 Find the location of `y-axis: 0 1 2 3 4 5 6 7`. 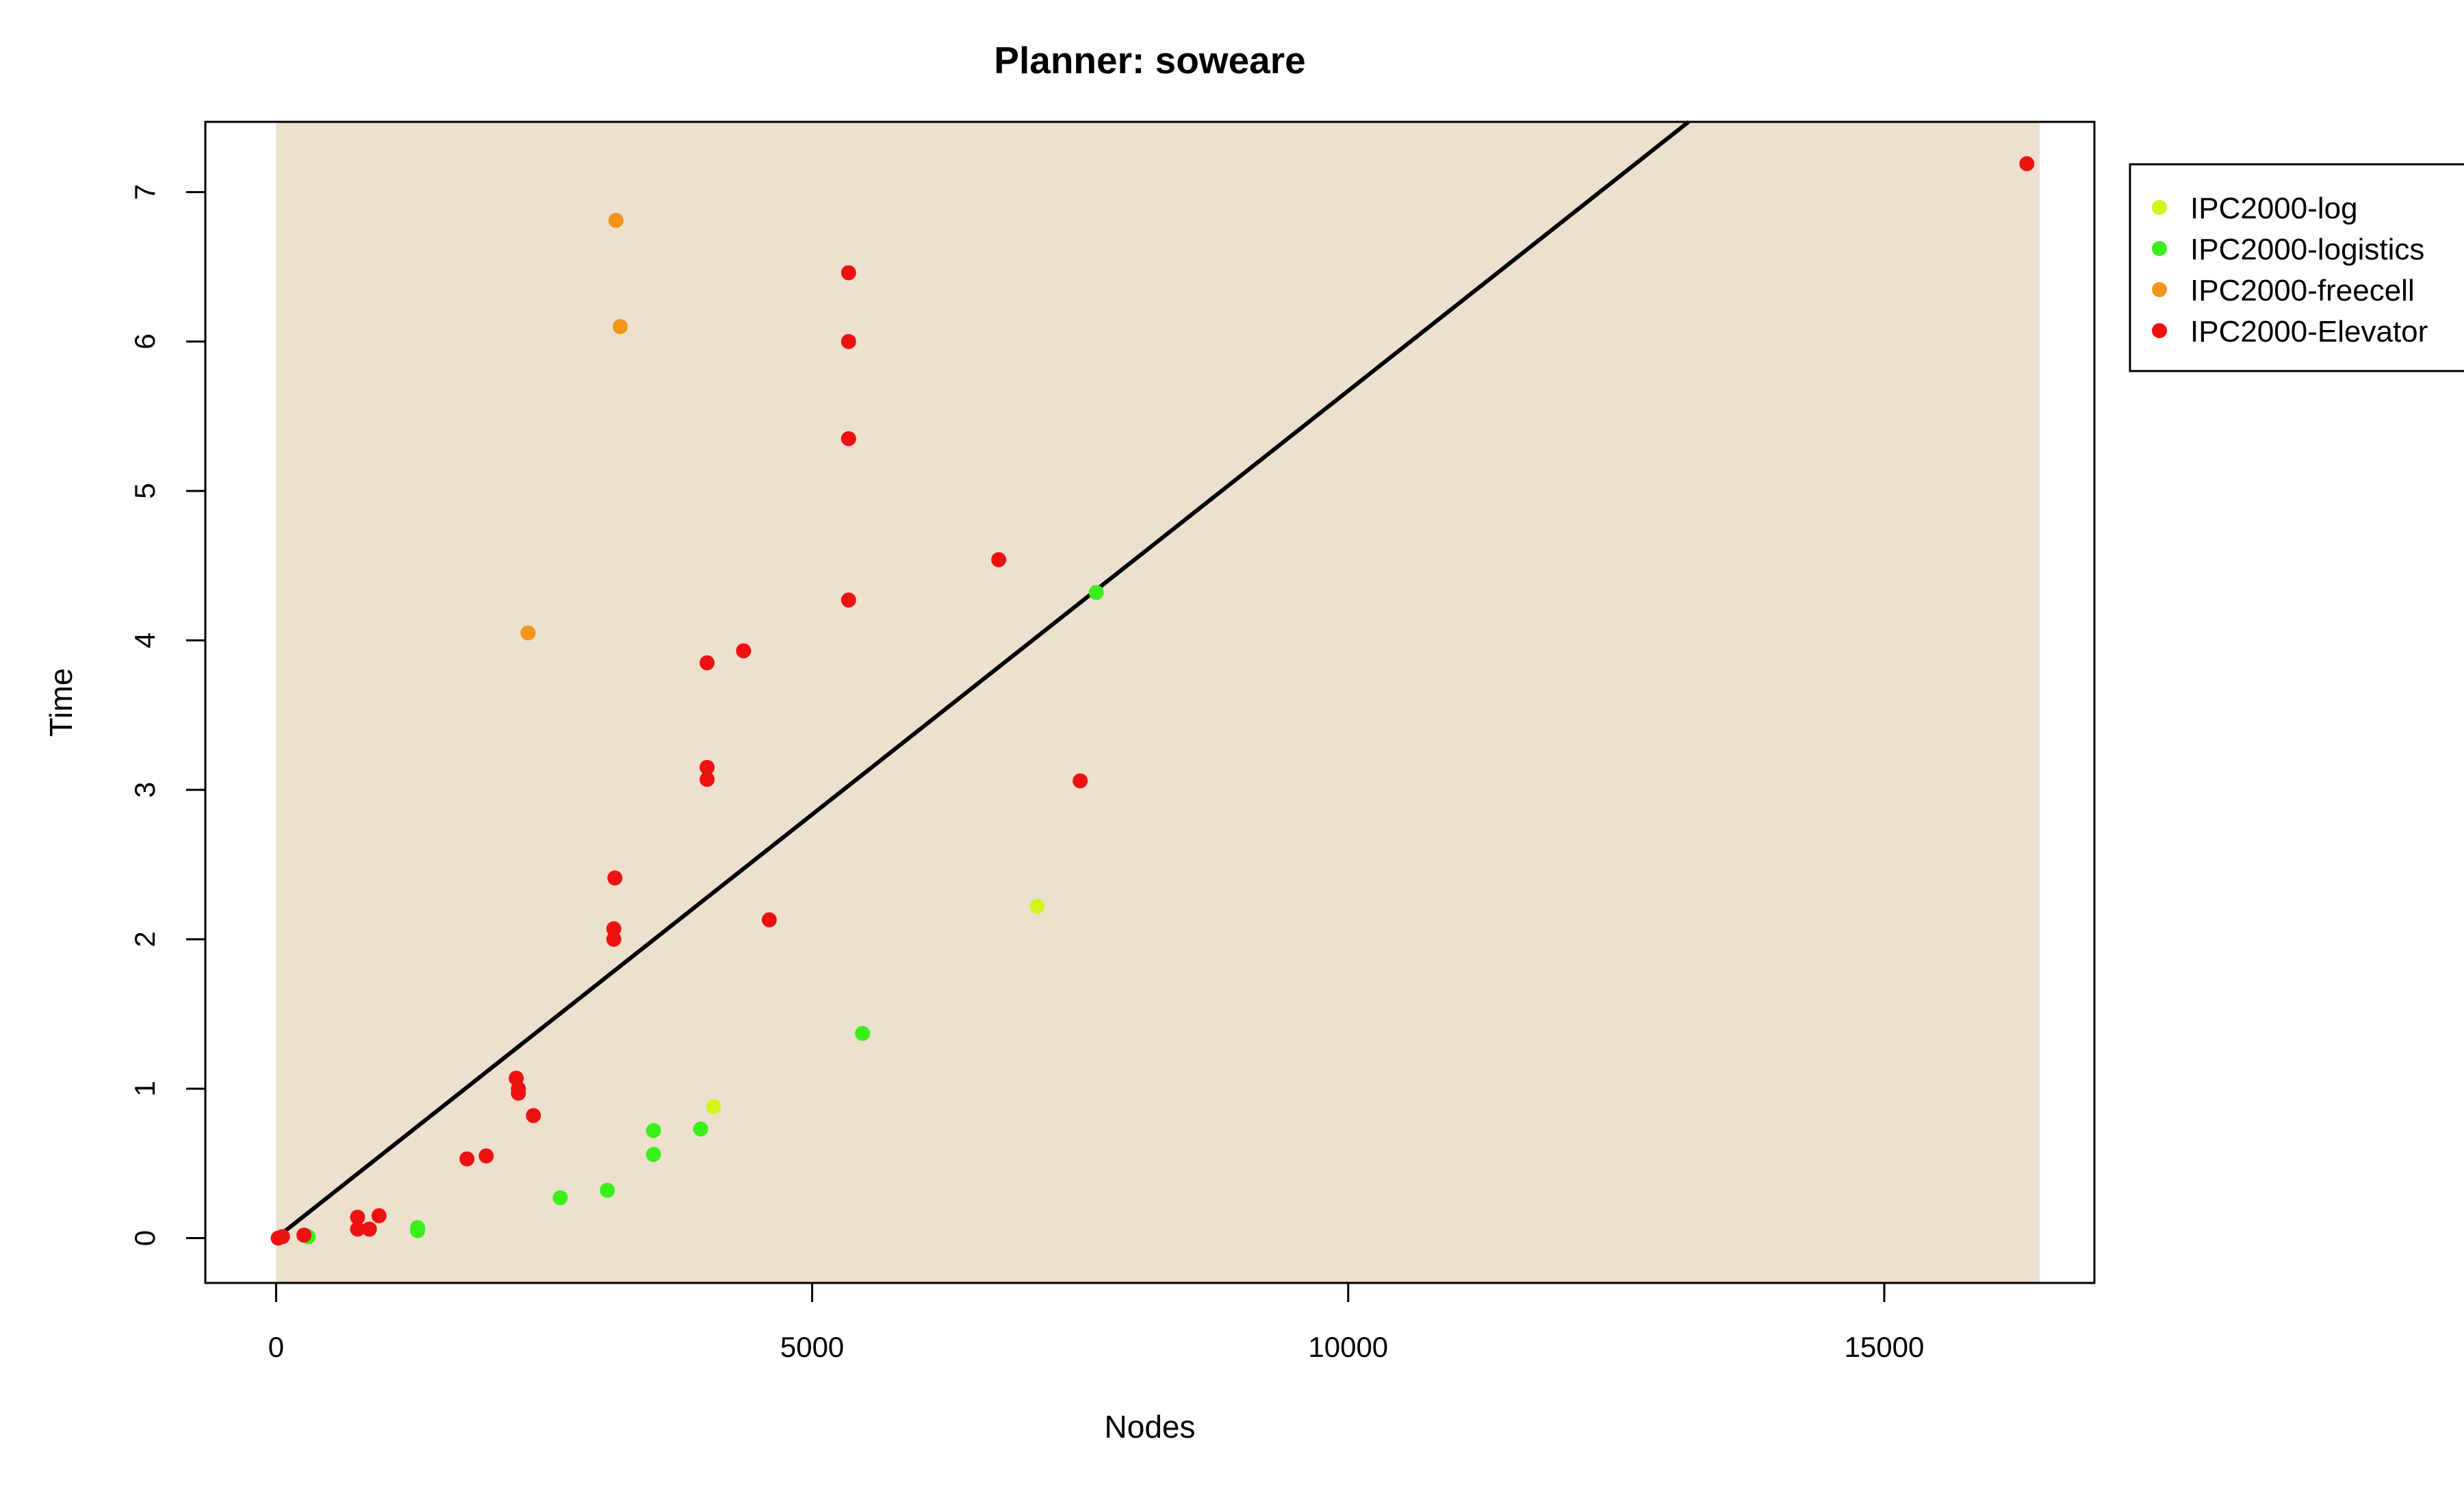

y-axis: 0 1 2 3 4 5 6 7 is located at coordinates (168, 715).